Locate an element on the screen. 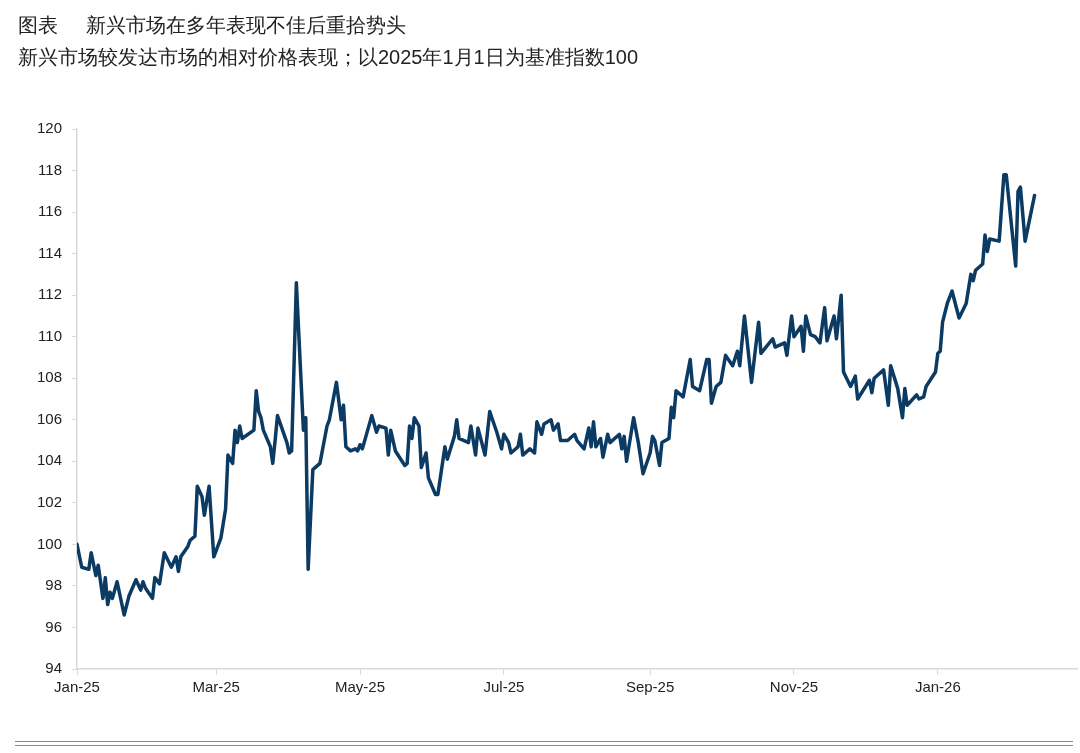 The height and width of the screenshot is (753, 1080). chart-title: 图表 新兴市场在多年表现不佳后重拾势头 is located at coordinates (212, 25).